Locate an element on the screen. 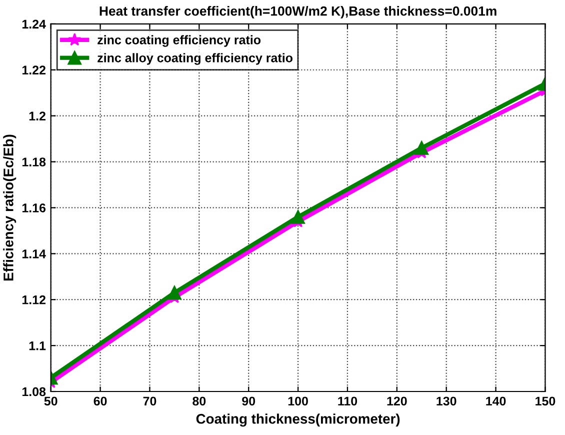 The width and height of the screenshot is (565, 435). x-tick-label: 70 is located at coordinates (149, 401).